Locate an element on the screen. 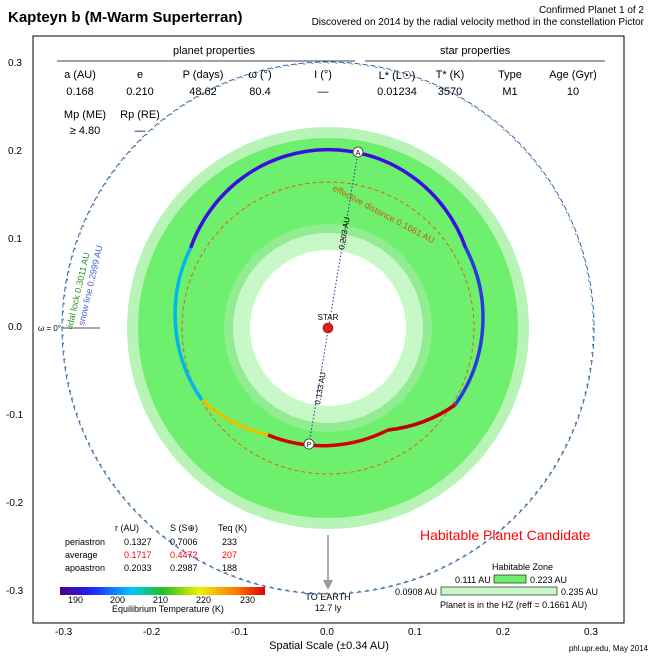 This screenshot has width=658, height=658. star-col-type-label: Type is located at coordinates (510, 75).